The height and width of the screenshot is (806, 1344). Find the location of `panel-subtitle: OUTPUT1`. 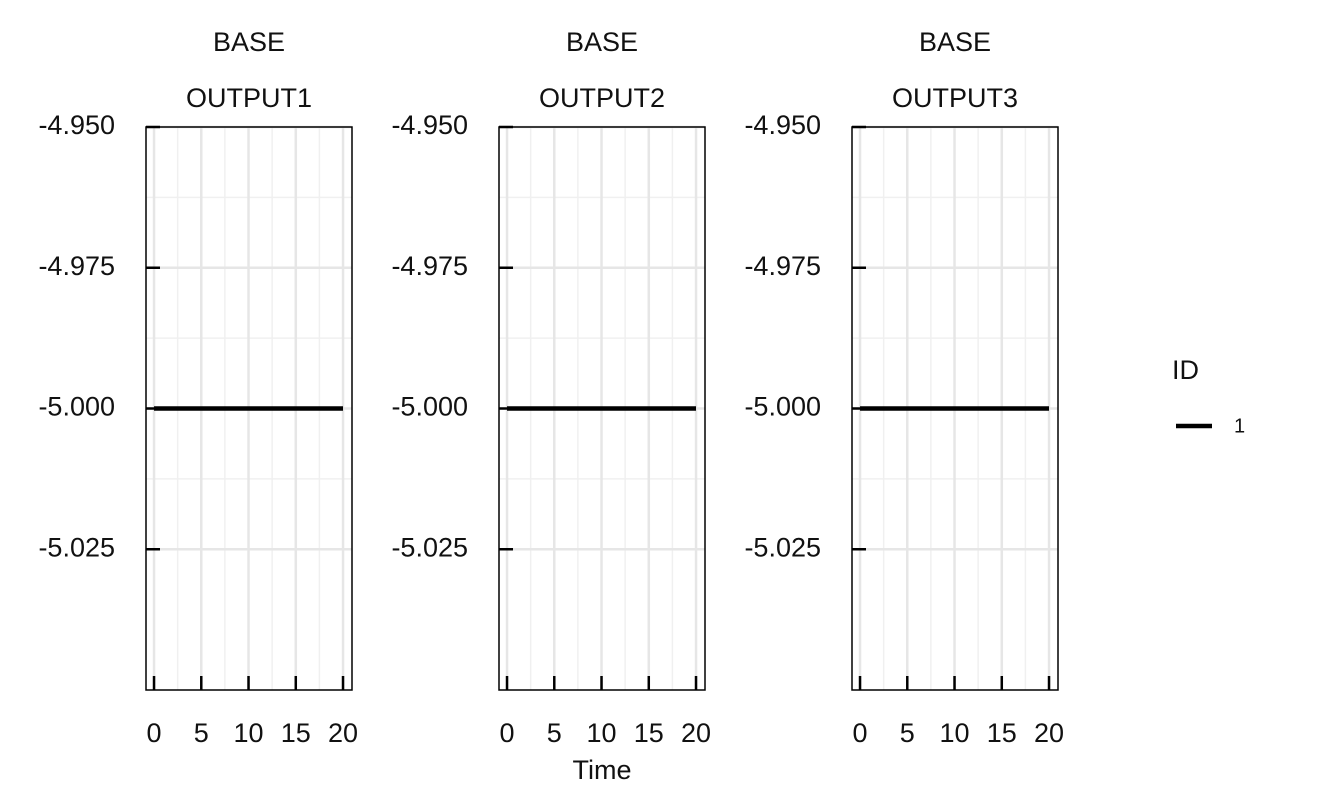

panel-subtitle: OUTPUT1 is located at coordinates (249, 98).